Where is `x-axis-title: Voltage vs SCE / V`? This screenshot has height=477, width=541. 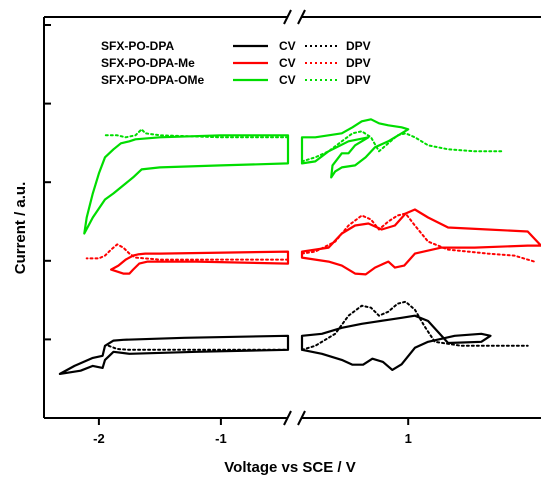
x-axis-title: Voltage vs SCE / V is located at coordinates (289, 467).